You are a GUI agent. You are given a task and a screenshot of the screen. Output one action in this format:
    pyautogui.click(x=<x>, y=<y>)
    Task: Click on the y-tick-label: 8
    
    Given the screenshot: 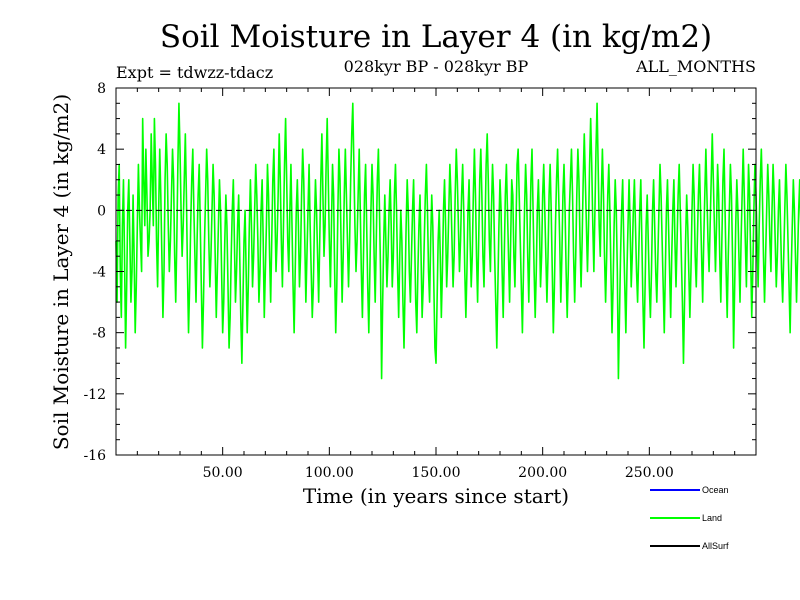 What is the action you would take?
    pyautogui.click(x=101, y=89)
    